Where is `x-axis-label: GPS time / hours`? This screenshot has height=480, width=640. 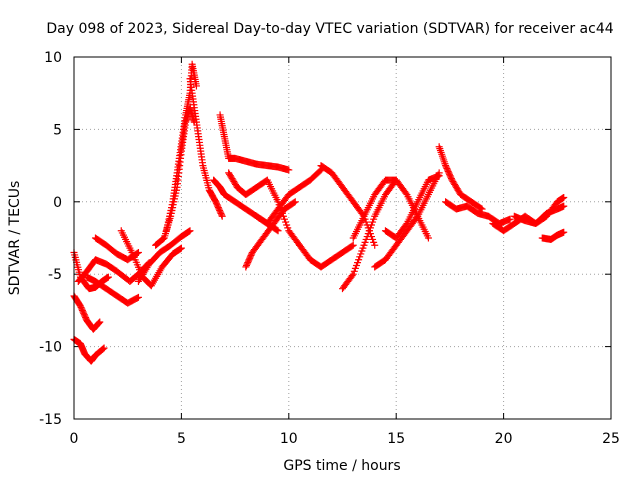
x-axis-label: GPS time / hours is located at coordinates (341, 466).